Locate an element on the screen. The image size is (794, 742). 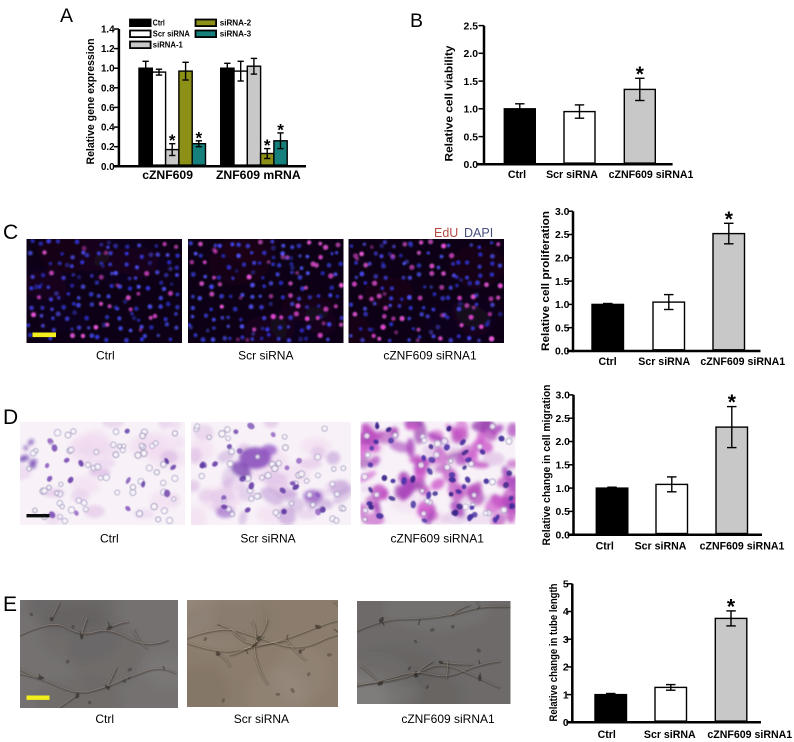
svg-text: EdU is located at coordinates (446, 233).